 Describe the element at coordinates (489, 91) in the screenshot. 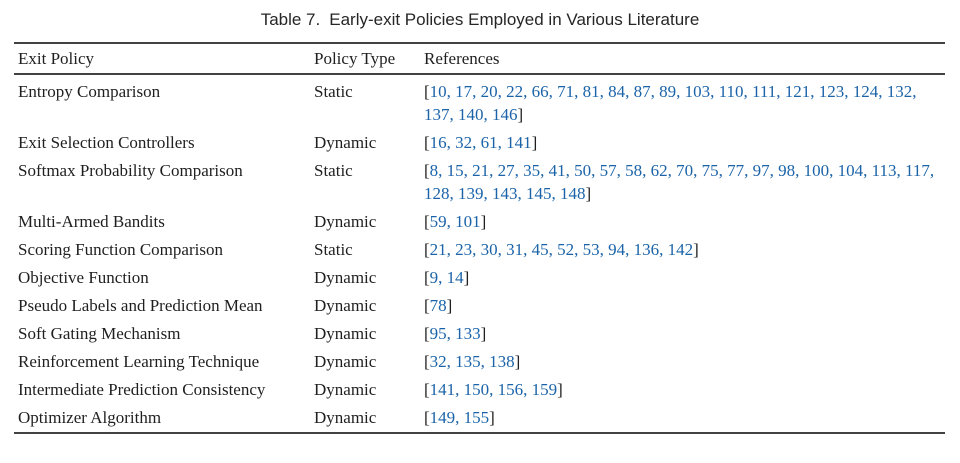

I see `citation-link: 20` at that location.